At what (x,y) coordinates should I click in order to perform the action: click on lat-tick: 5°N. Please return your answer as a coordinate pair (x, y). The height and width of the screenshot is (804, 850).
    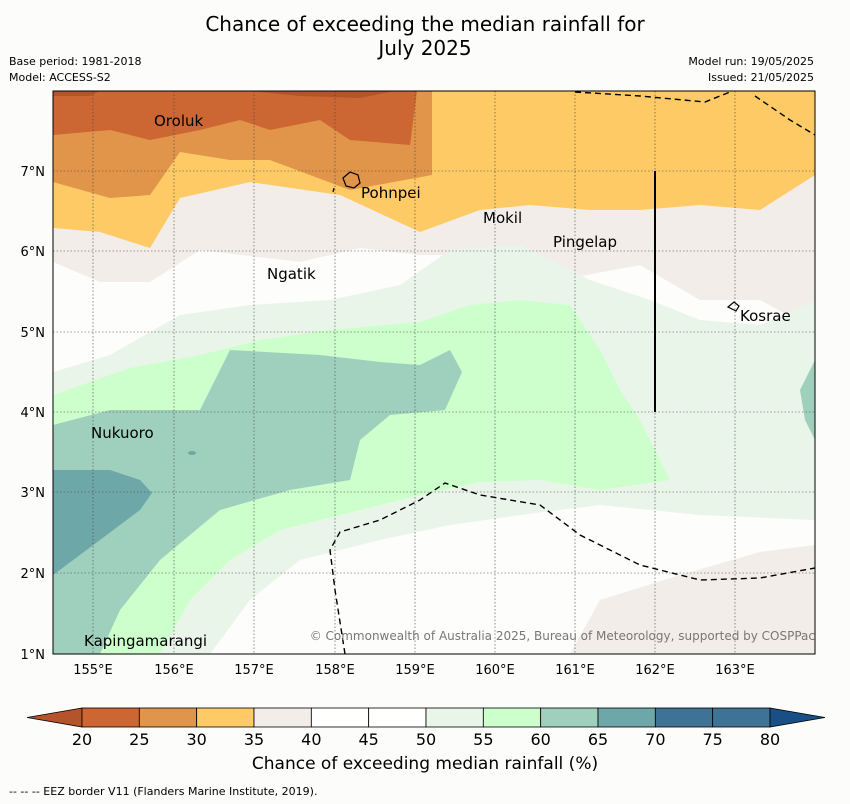
    Looking at the image, I should click on (33, 333).